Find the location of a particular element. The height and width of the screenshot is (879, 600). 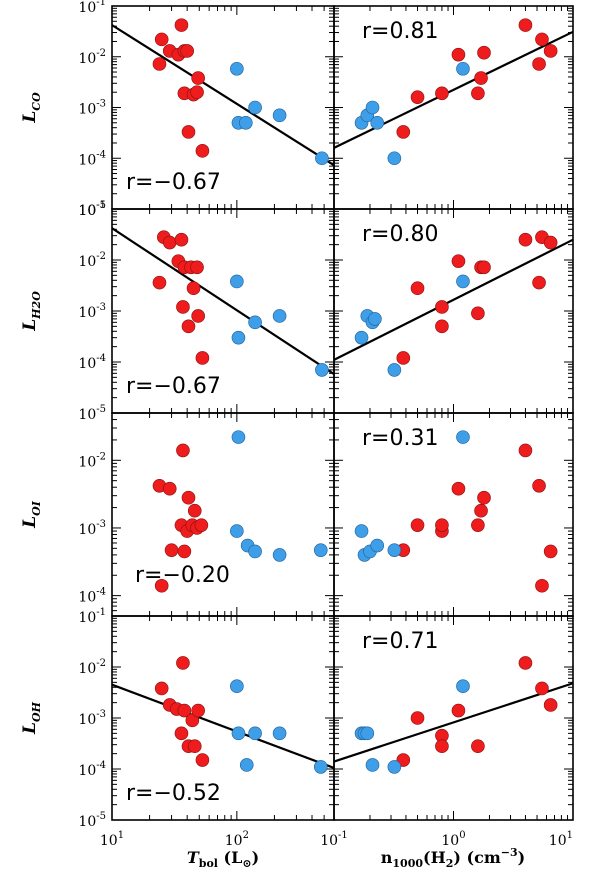

ylabel-oh: LOH is located at coordinates (31, 718).